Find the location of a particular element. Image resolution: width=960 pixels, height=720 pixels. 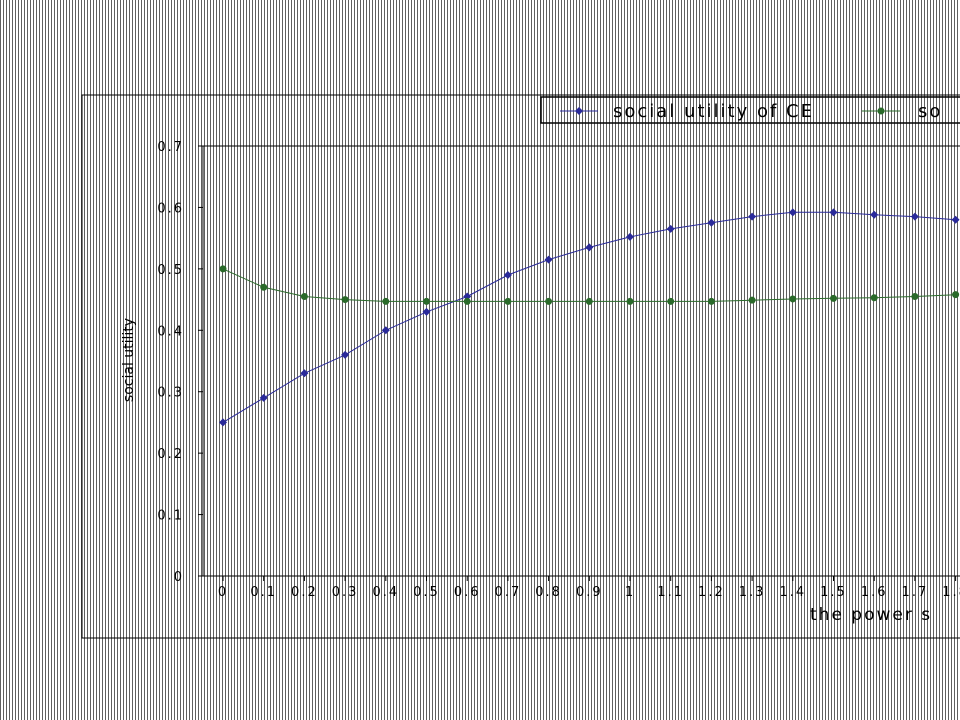

legend-label-so: so is located at coordinates (930, 111).